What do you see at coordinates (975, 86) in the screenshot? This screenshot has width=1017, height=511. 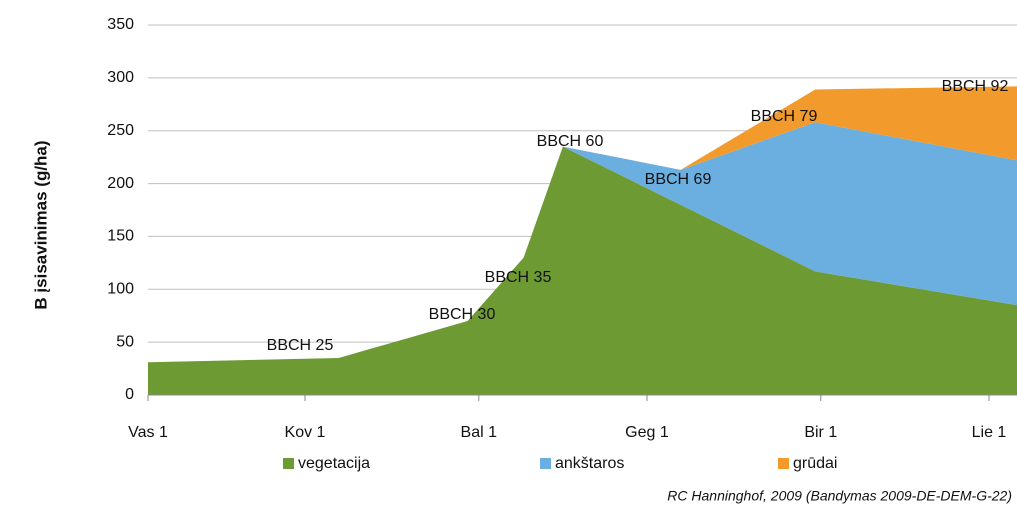 I see `annotation: BBCH 92` at bounding box center [975, 86].